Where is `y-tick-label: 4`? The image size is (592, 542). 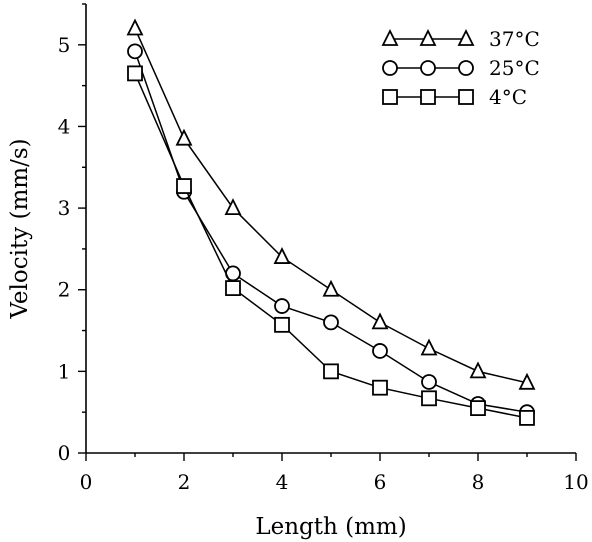 y-tick-label: 4 is located at coordinates (64, 126).